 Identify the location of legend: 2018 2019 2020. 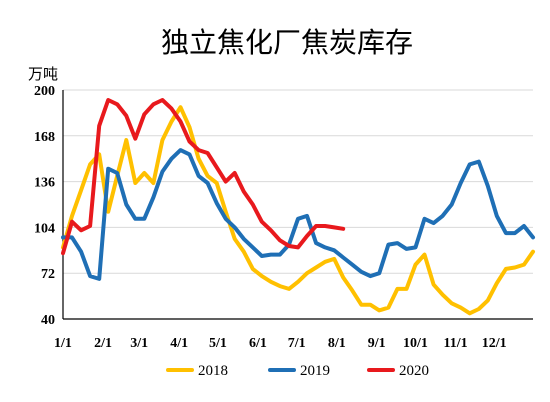
(297, 371).